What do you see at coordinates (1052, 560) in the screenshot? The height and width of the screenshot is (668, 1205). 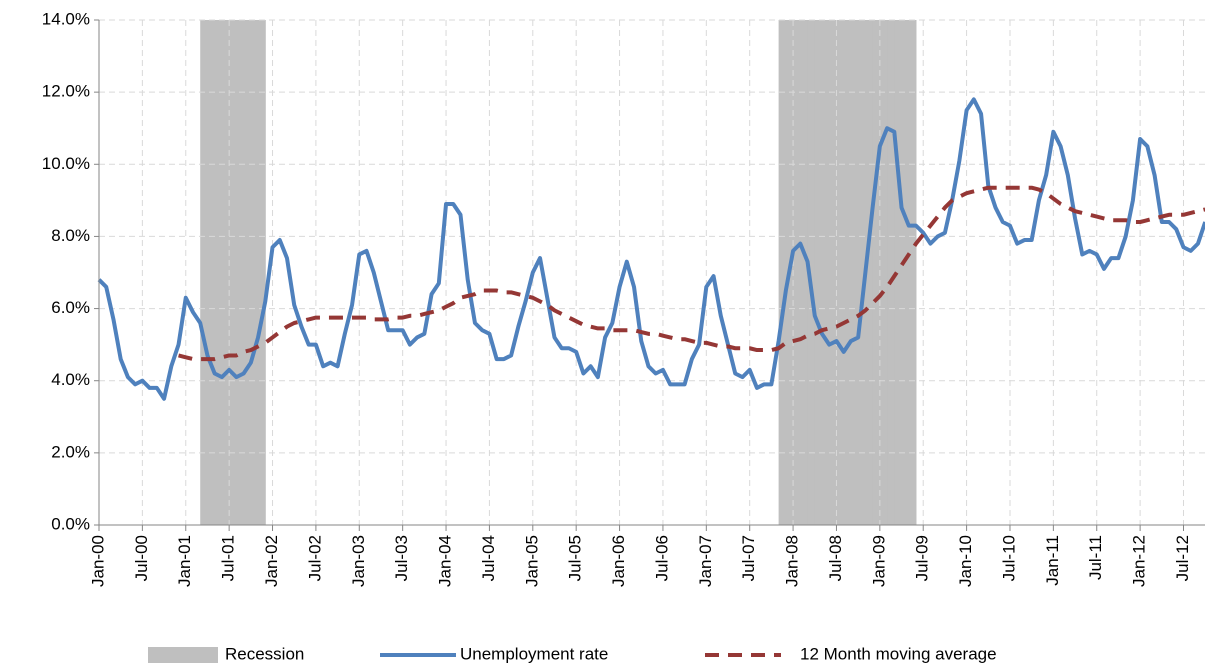 I see `x-tick-label: Jan-11` at bounding box center [1052, 560].